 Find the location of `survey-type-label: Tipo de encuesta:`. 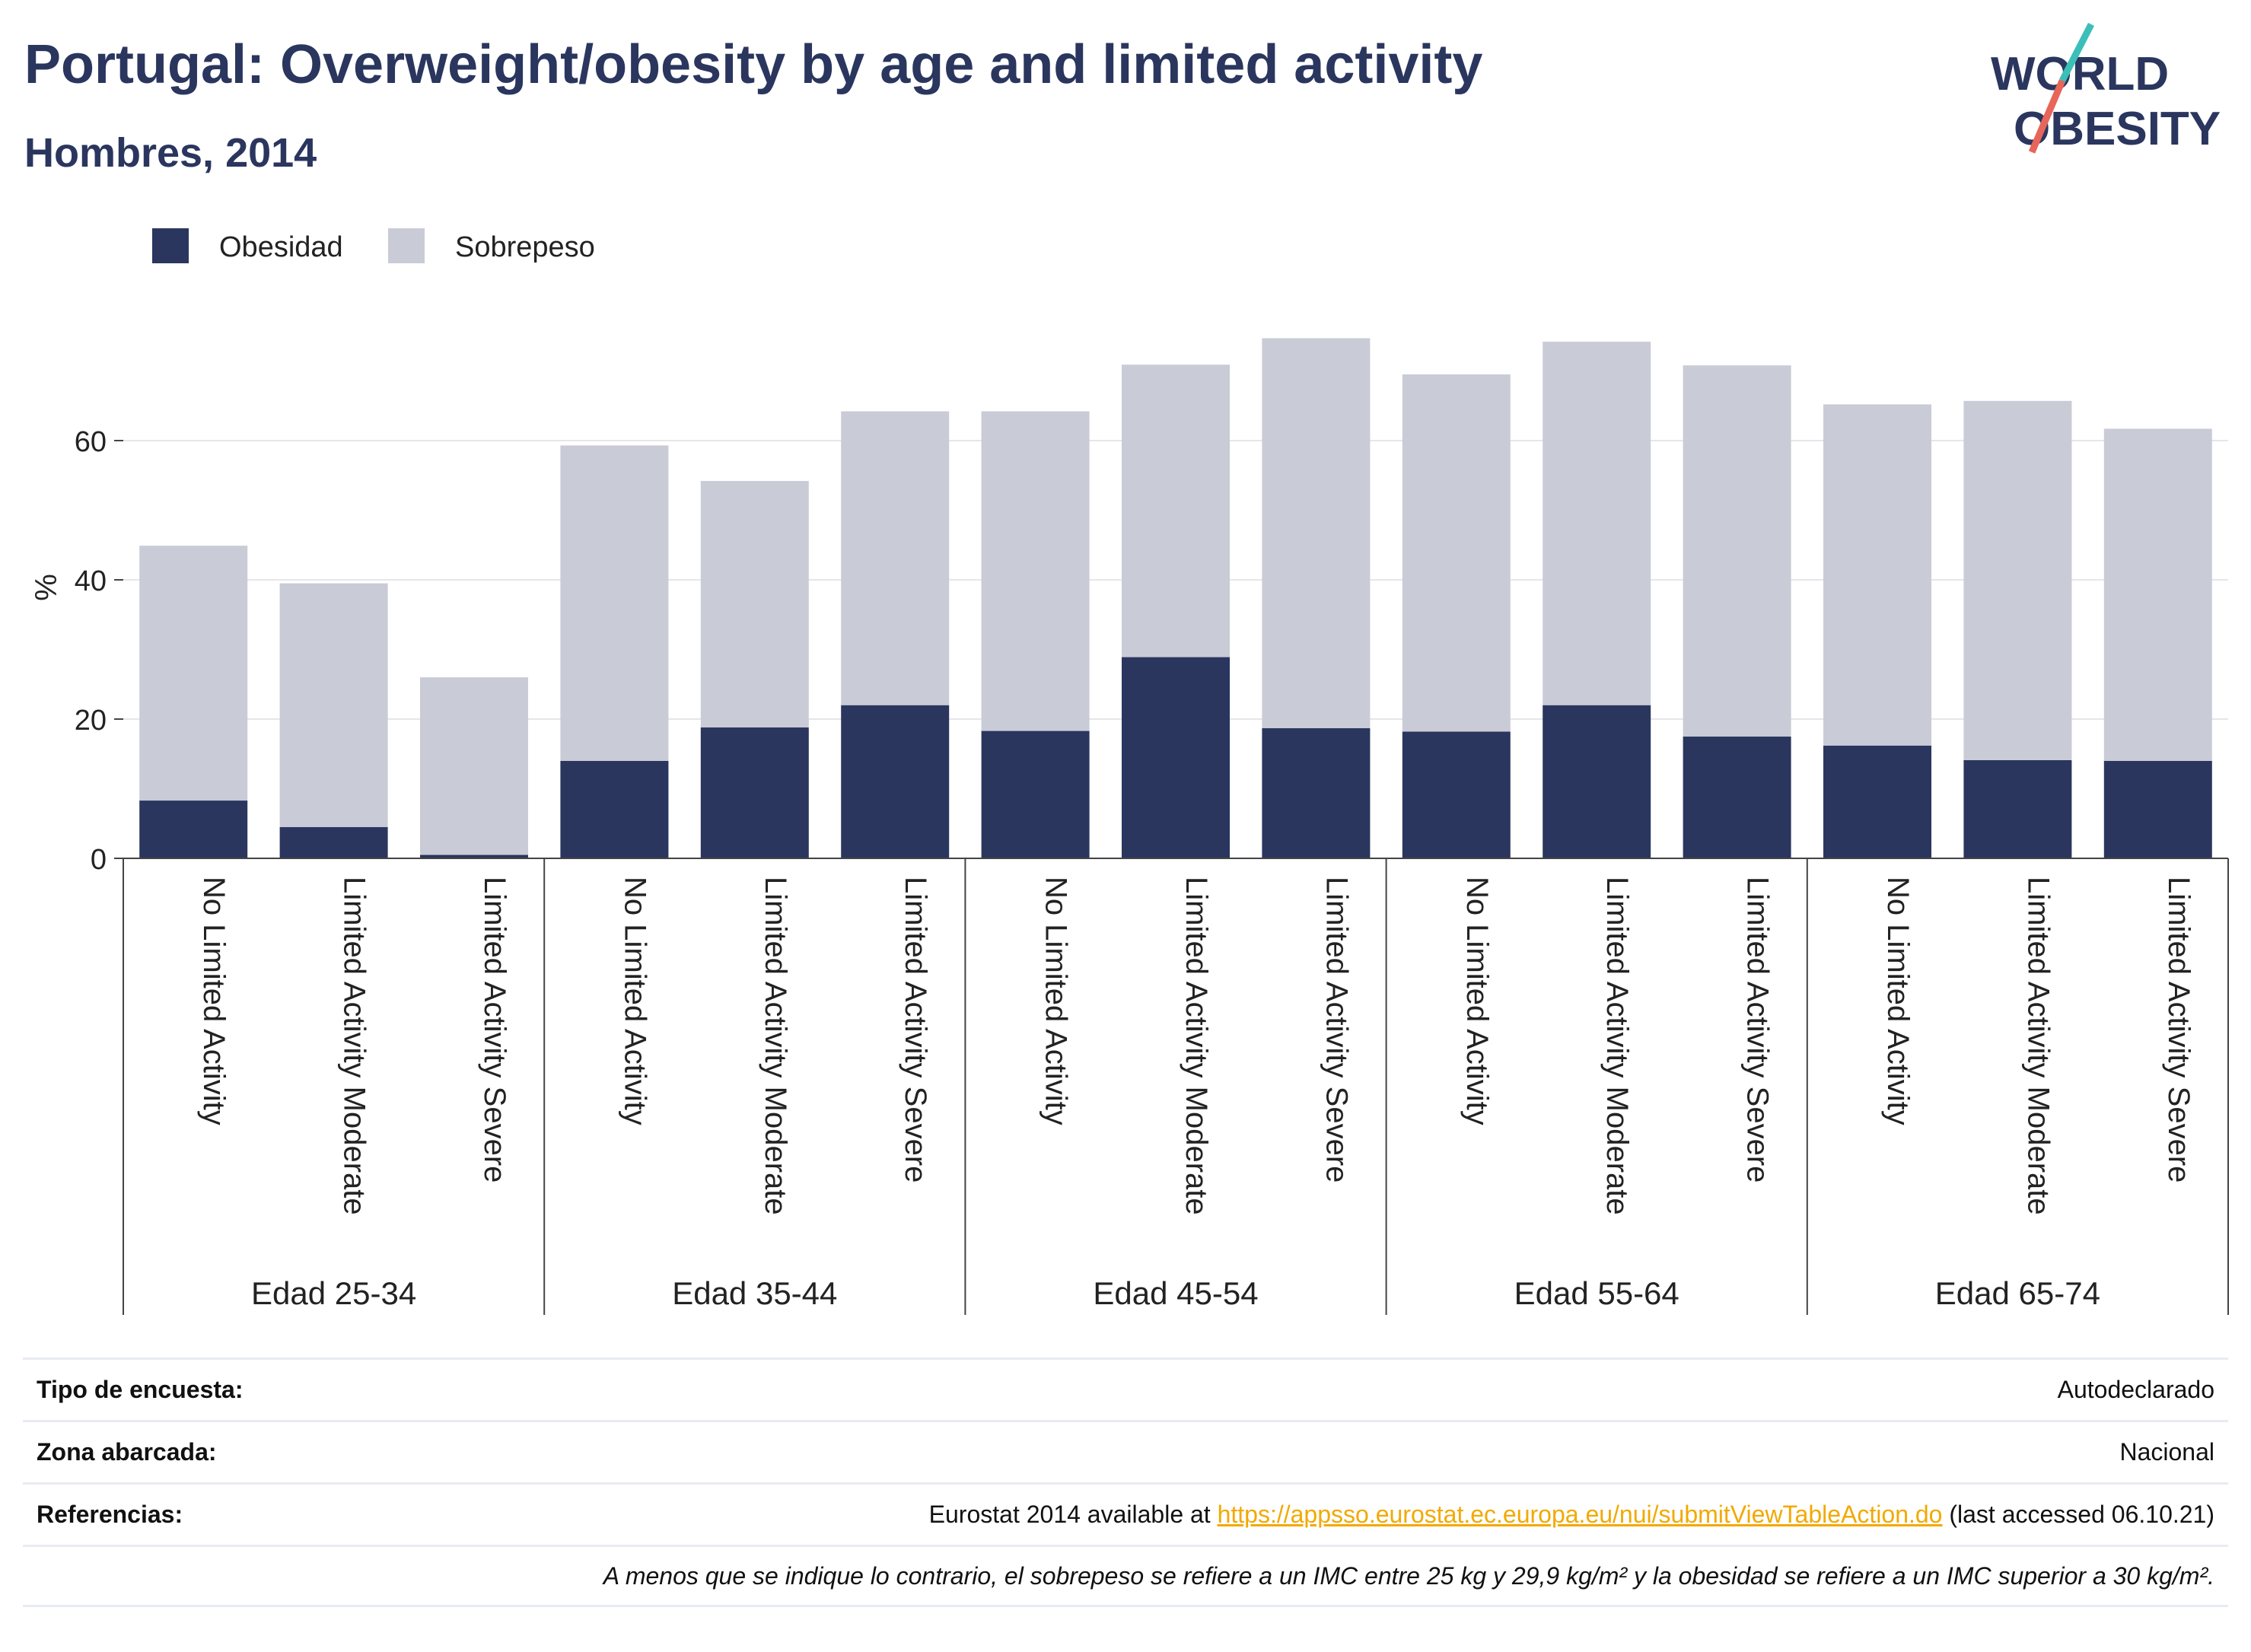

survey-type-label: Tipo de encuesta: is located at coordinates (140, 1389).